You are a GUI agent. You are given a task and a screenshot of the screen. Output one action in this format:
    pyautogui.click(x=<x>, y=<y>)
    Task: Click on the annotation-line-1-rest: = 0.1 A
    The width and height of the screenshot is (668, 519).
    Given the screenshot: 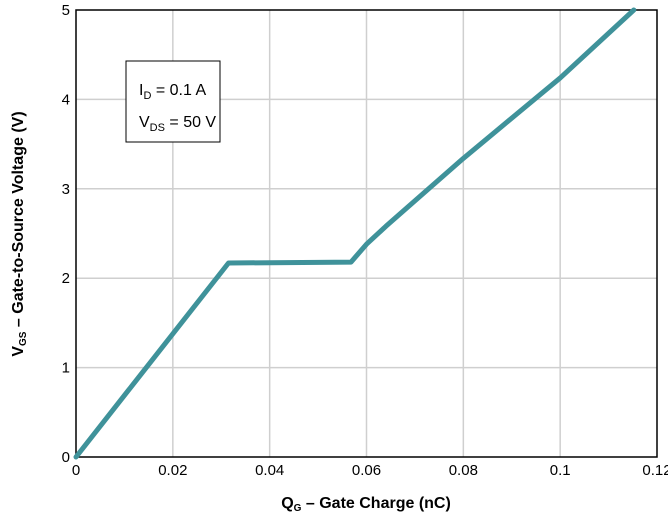 What is the action you would take?
    pyautogui.click(x=178, y=90)
    